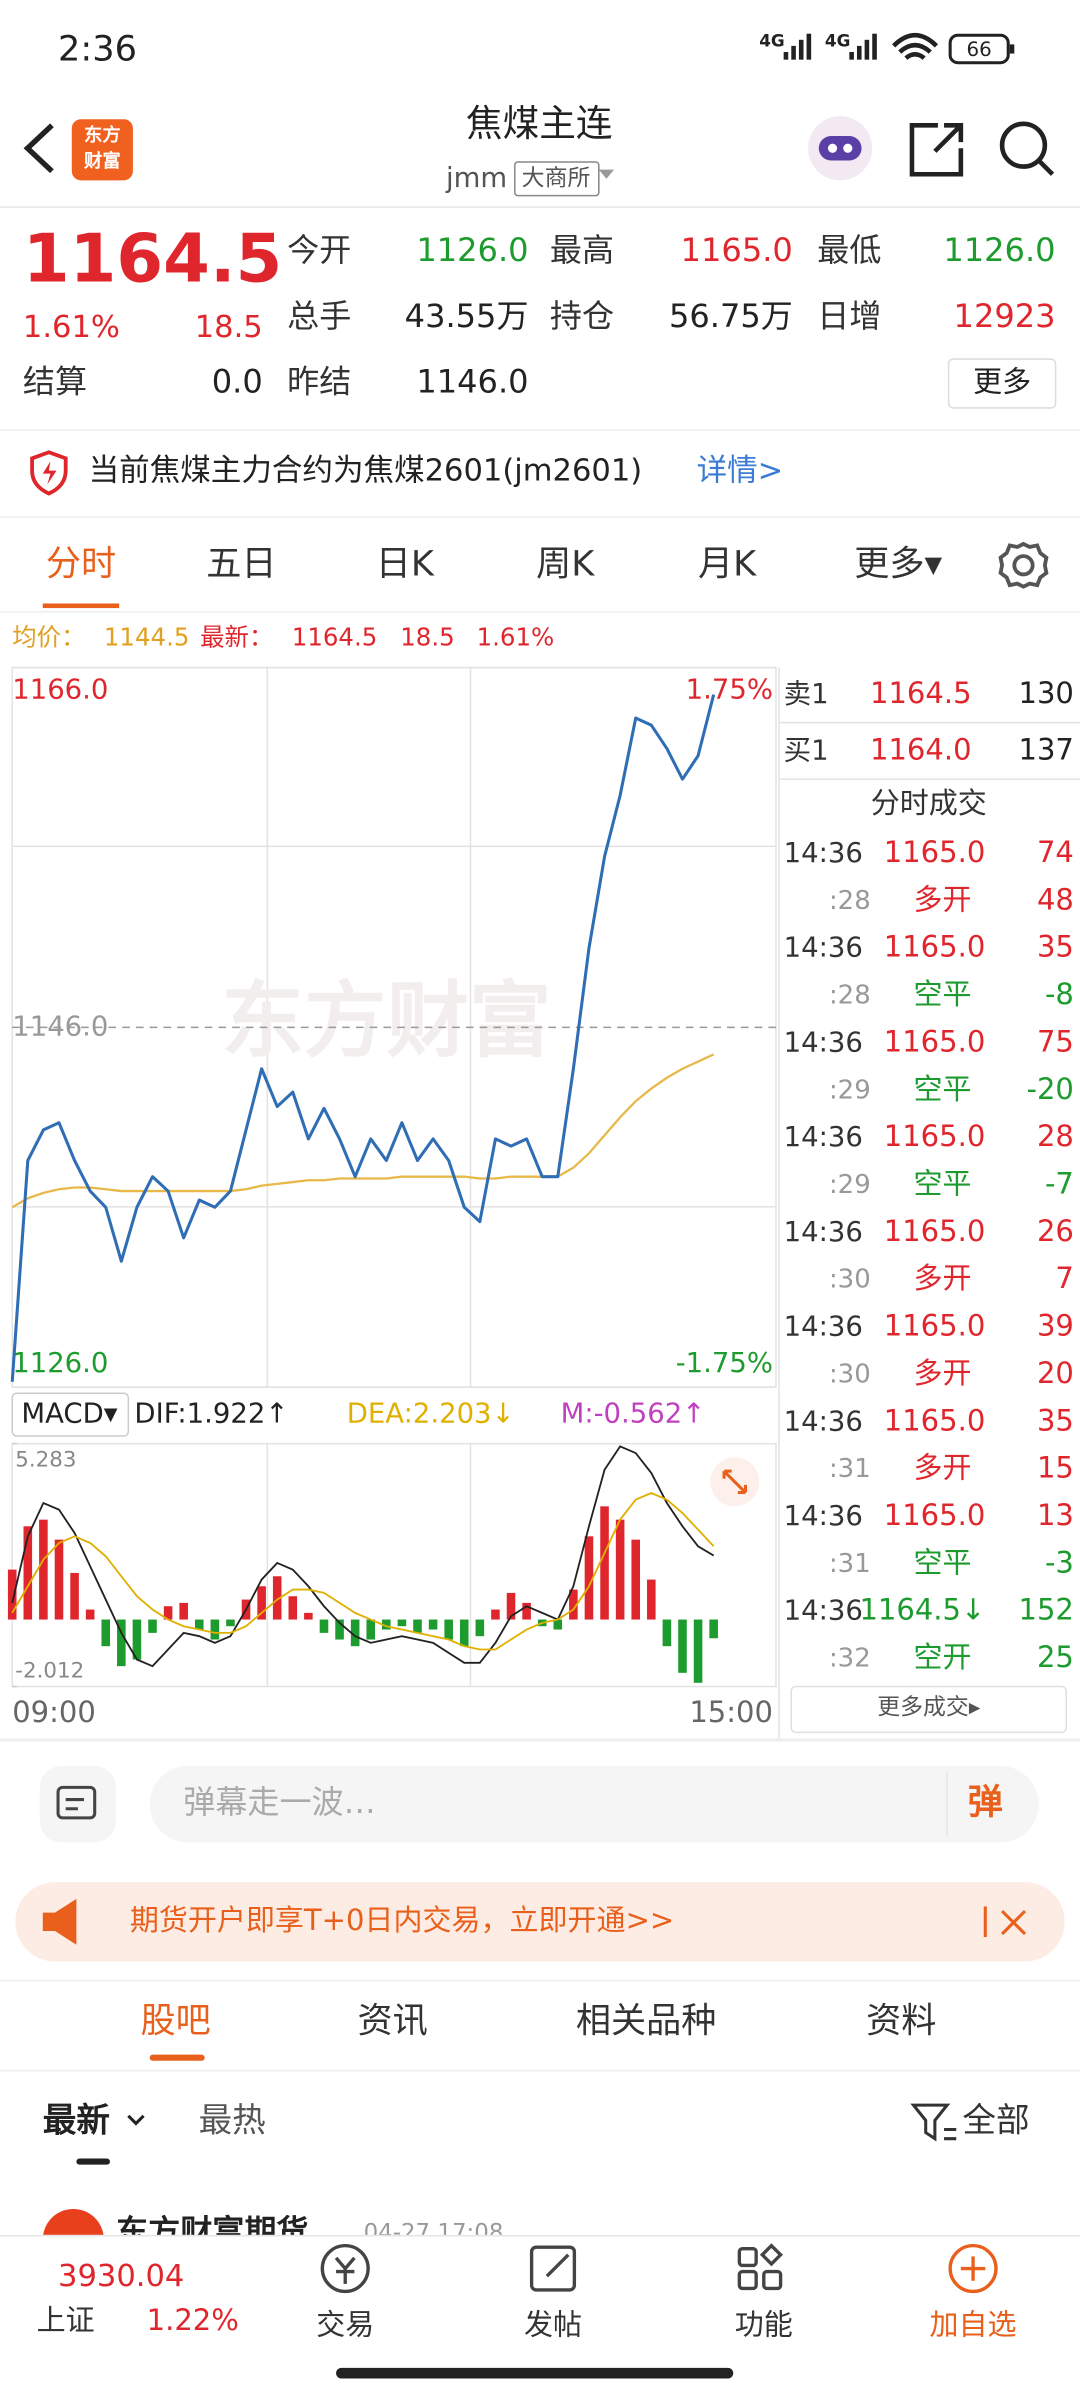 The width and height of the screenshot is (1080, 2400). I want to click on indicator-name: MACD▾, so click(69, 1414).